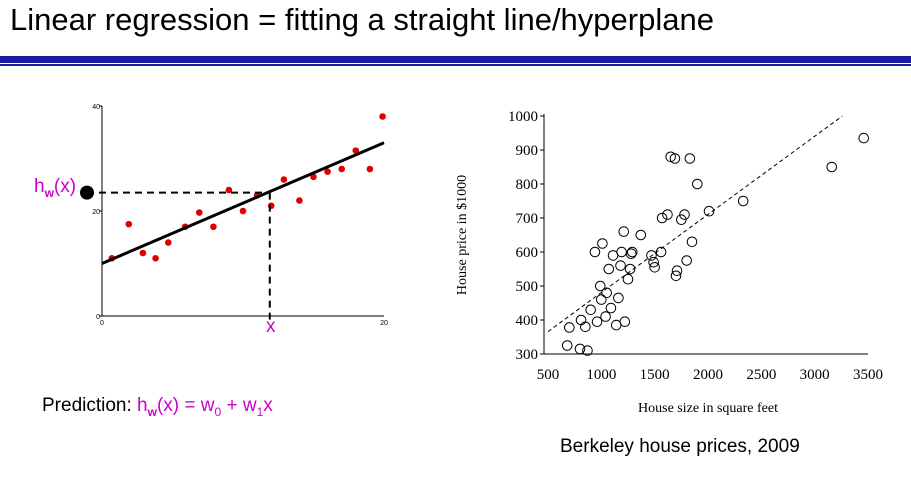 This screenshot has height=478, width=911. Describe the element at coordinates (527, 151) in the screenshot. I see `y-tick-label: 900` at that location.